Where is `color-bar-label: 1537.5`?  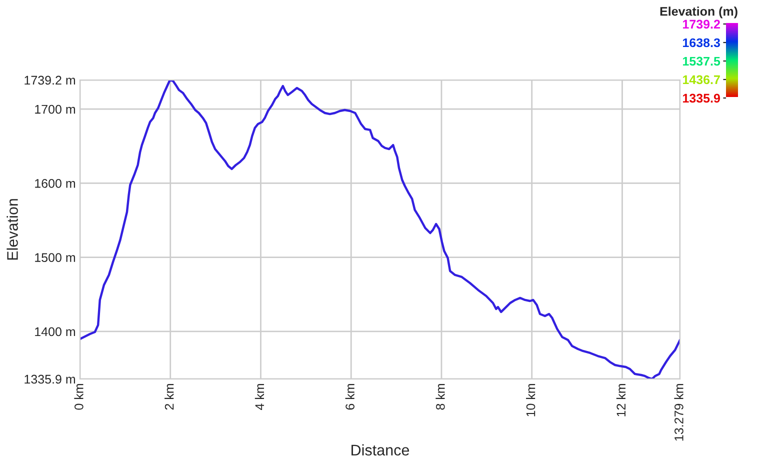 color-bar-label: 1537.5 is located at coordinates (701, 61).